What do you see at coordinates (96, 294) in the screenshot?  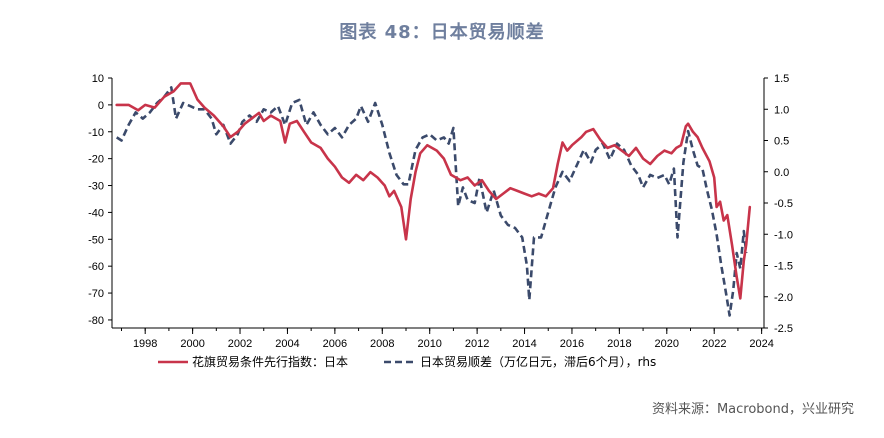 I see `left-tick-label: -70` at bounding box center [96, 294].